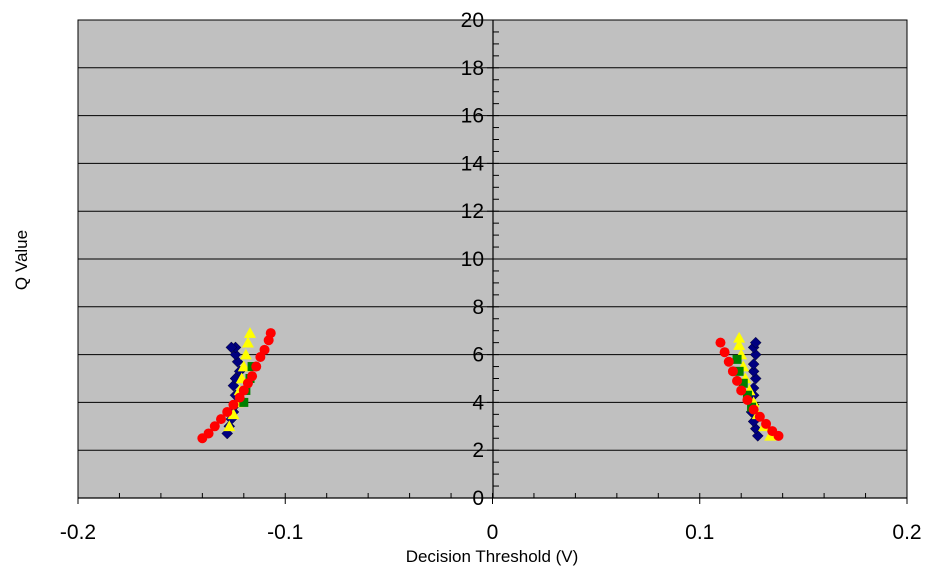  Describe the element at coordinates (478, 498) in the screenshot. I see `y-tick-label: 0` at that location.